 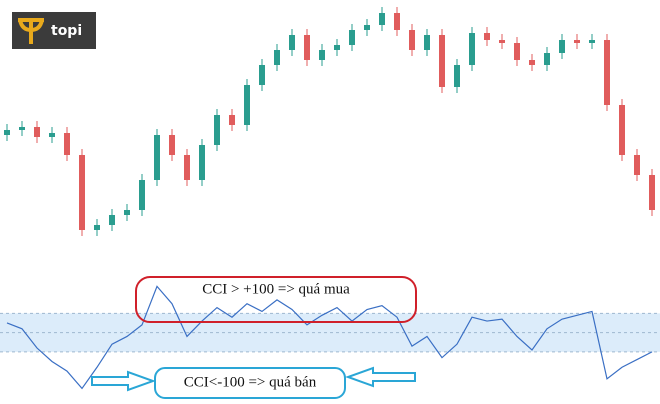 I want to click on overbought-label: CCI > +100 => quá mua, so click(x=276, y=289).